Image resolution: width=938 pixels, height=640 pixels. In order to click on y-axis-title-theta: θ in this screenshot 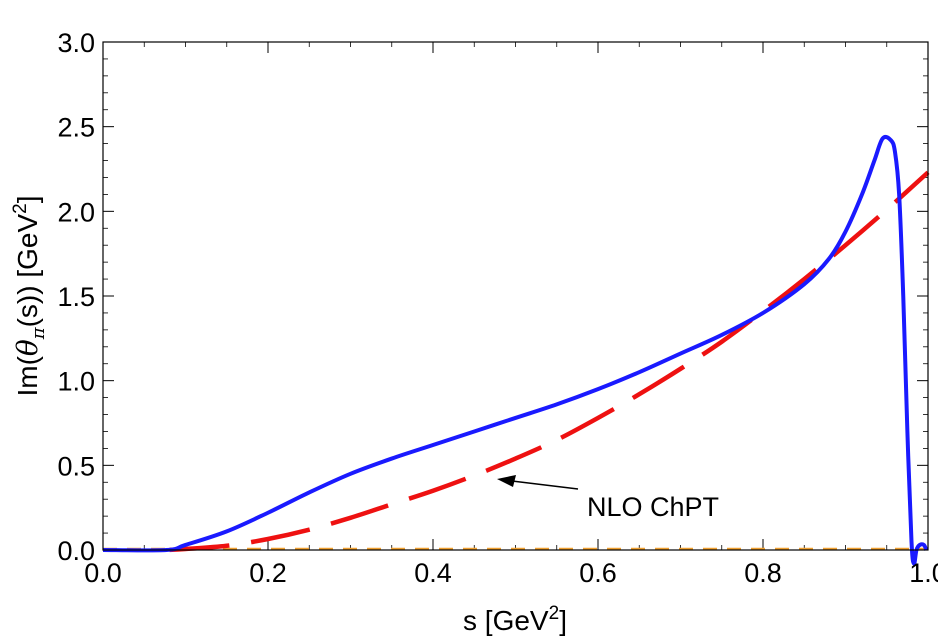, I will do `click(27, 347)`.